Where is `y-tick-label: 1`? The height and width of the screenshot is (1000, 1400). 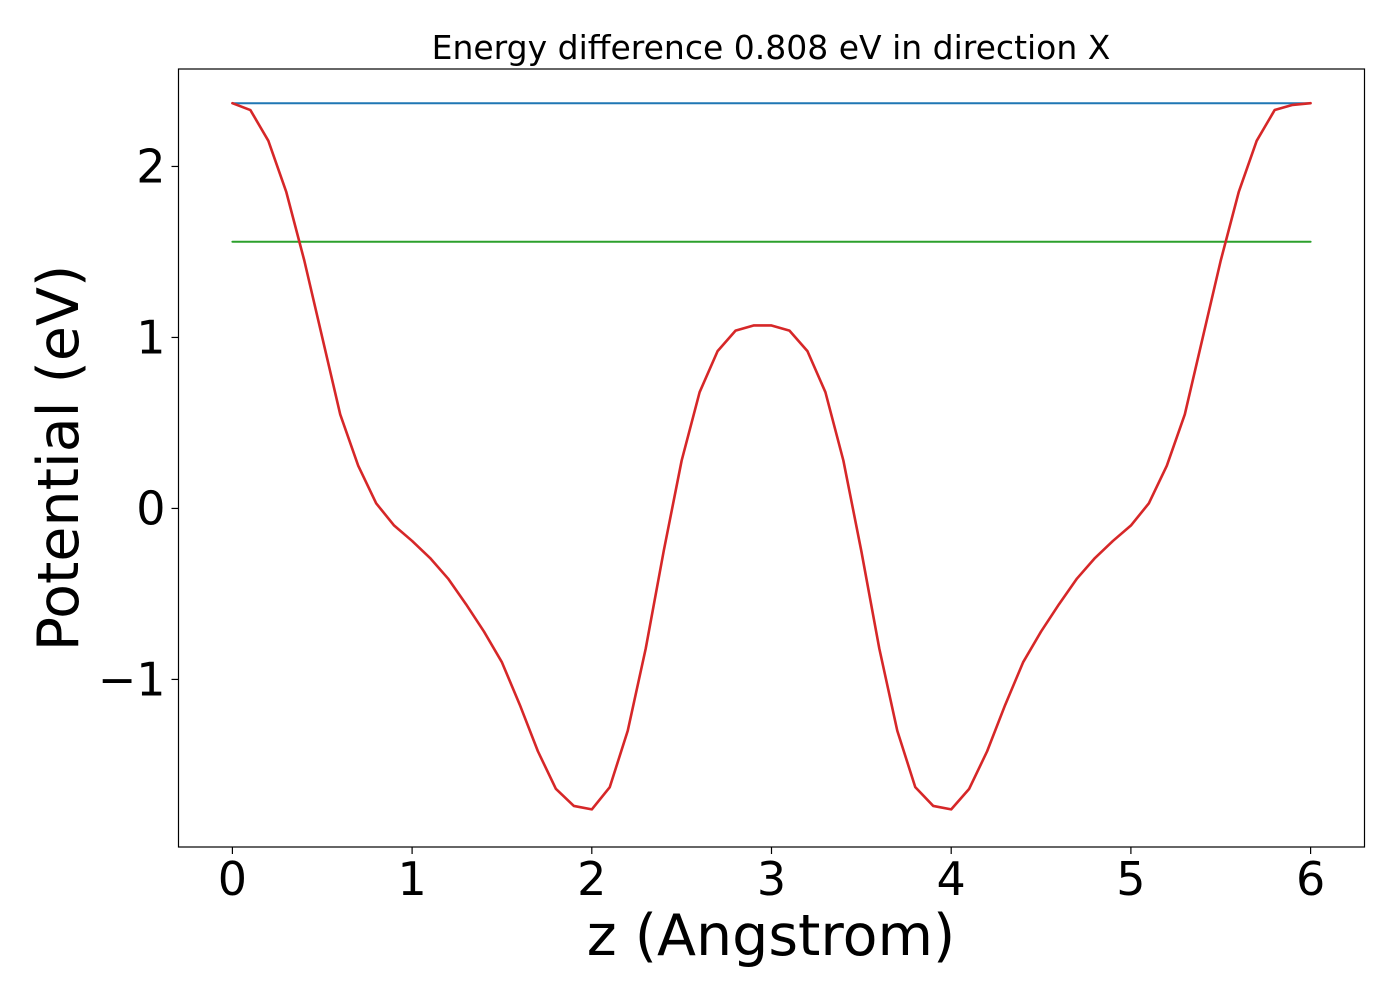
y-tick-label: 1 is located at coordinates (150, 337).